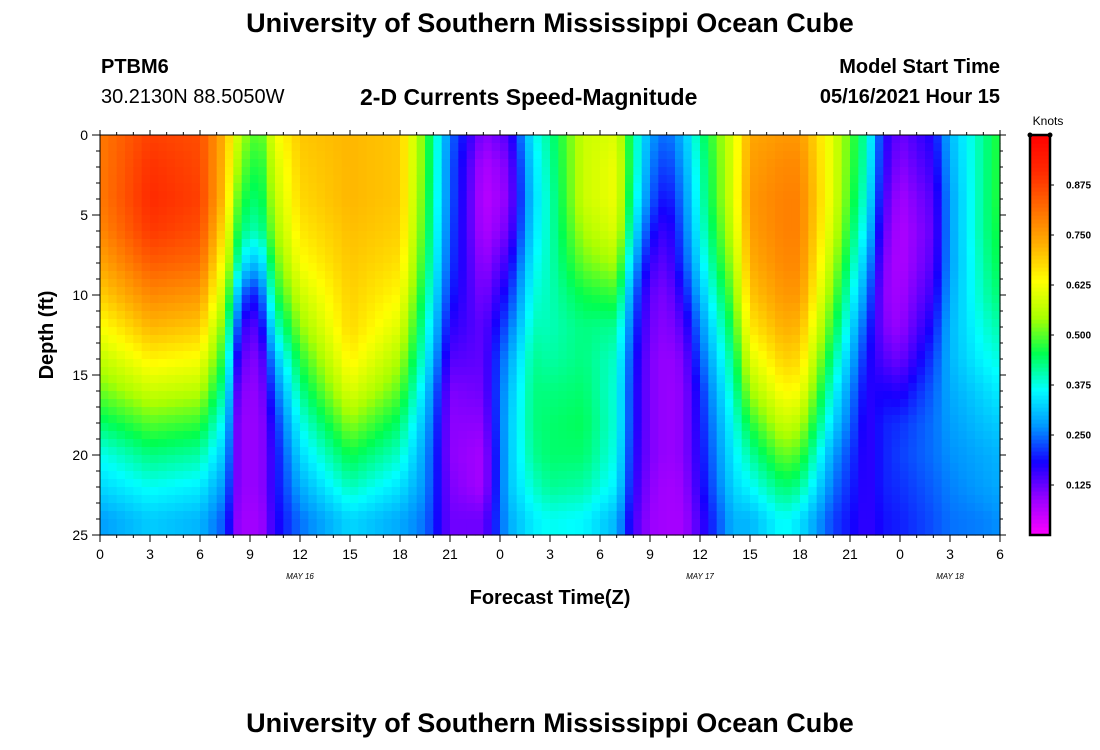 Image resolution: width=1100 pixels, height=750 pixels. What do you see at coordinates (193, 97) in the screenshot?
I see `station-coordinates: 30.2130N 88.5050W` at bounding box center [193, 97].